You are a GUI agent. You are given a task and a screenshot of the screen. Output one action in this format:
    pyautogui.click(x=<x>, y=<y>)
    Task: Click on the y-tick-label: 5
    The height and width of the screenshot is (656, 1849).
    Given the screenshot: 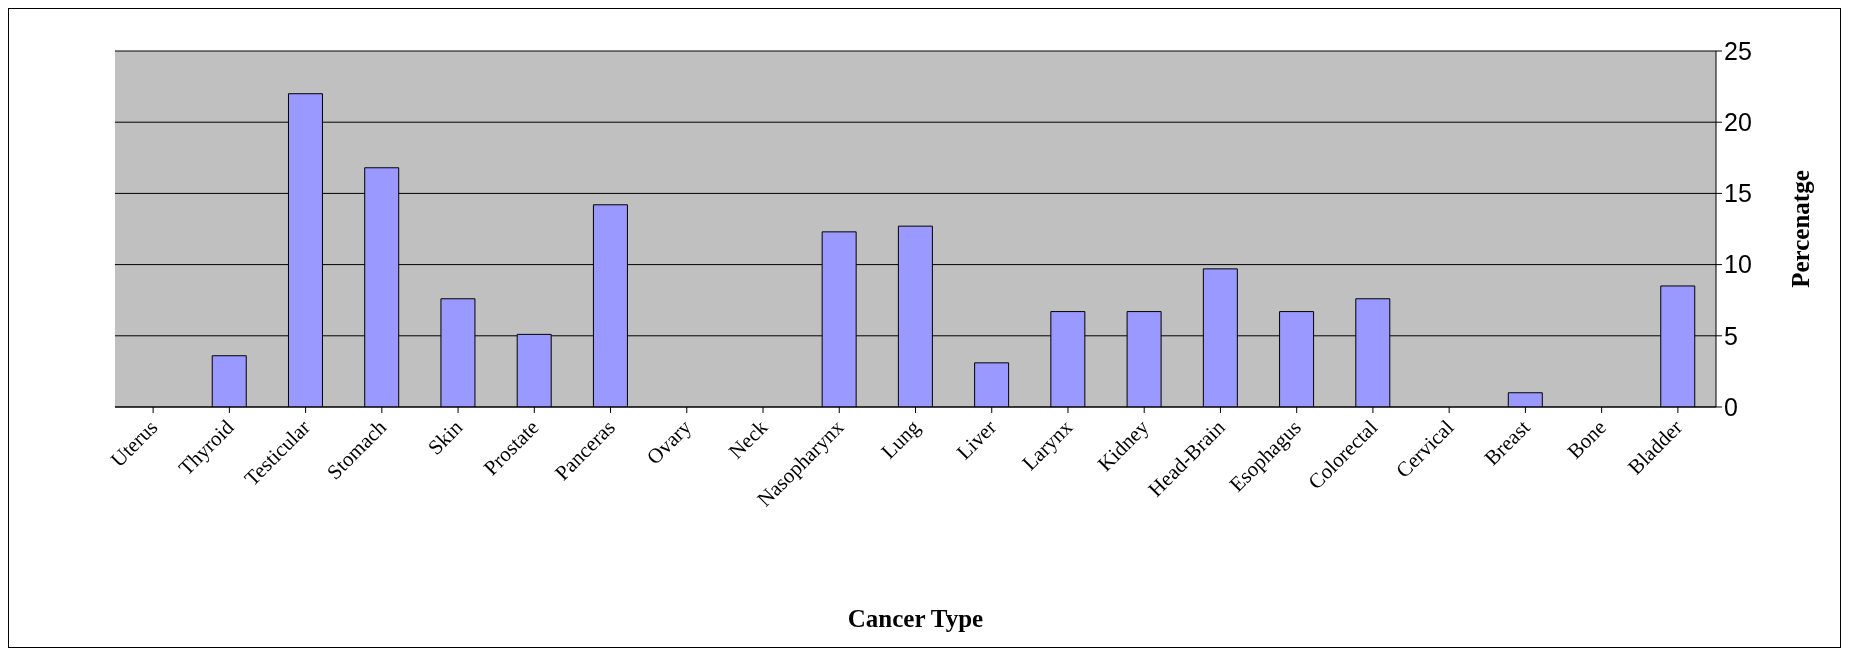 What is the action you would take?
    pyautogui.click(x=1731, y=335)
    